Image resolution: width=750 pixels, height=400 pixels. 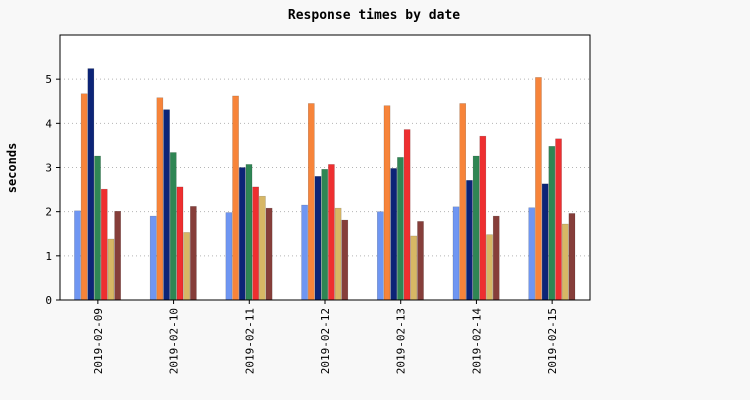 I want to click on y-axis-label: seconds, so click(x=12, y=168).